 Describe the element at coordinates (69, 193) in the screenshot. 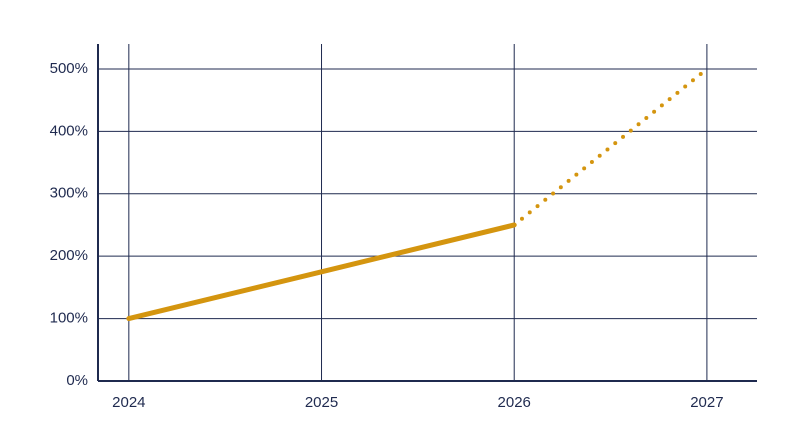

I see `y-tick-label: 300%` at that location.